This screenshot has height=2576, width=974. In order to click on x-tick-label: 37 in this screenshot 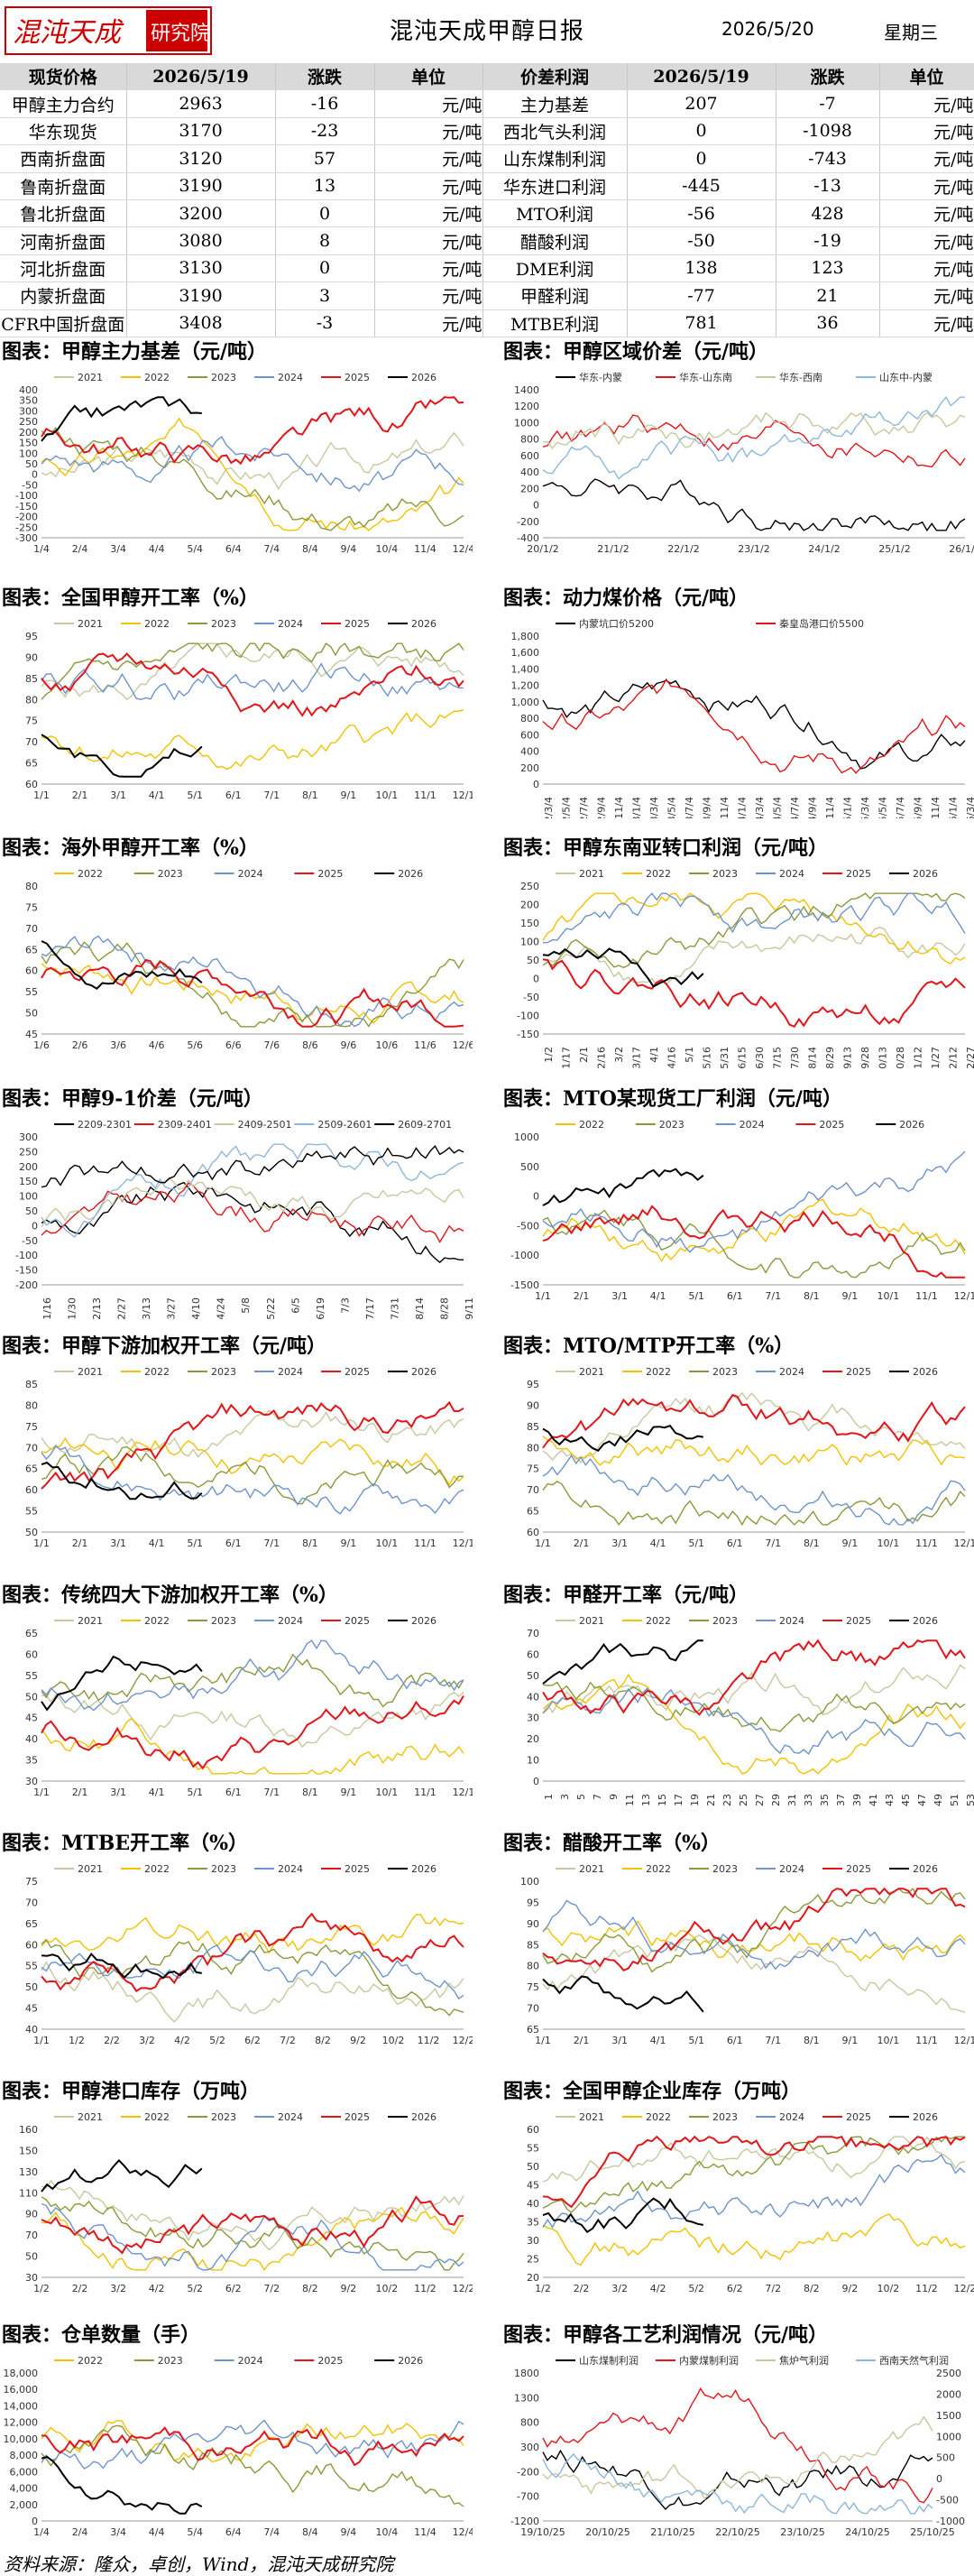, I will do `click(841, 1800)`.